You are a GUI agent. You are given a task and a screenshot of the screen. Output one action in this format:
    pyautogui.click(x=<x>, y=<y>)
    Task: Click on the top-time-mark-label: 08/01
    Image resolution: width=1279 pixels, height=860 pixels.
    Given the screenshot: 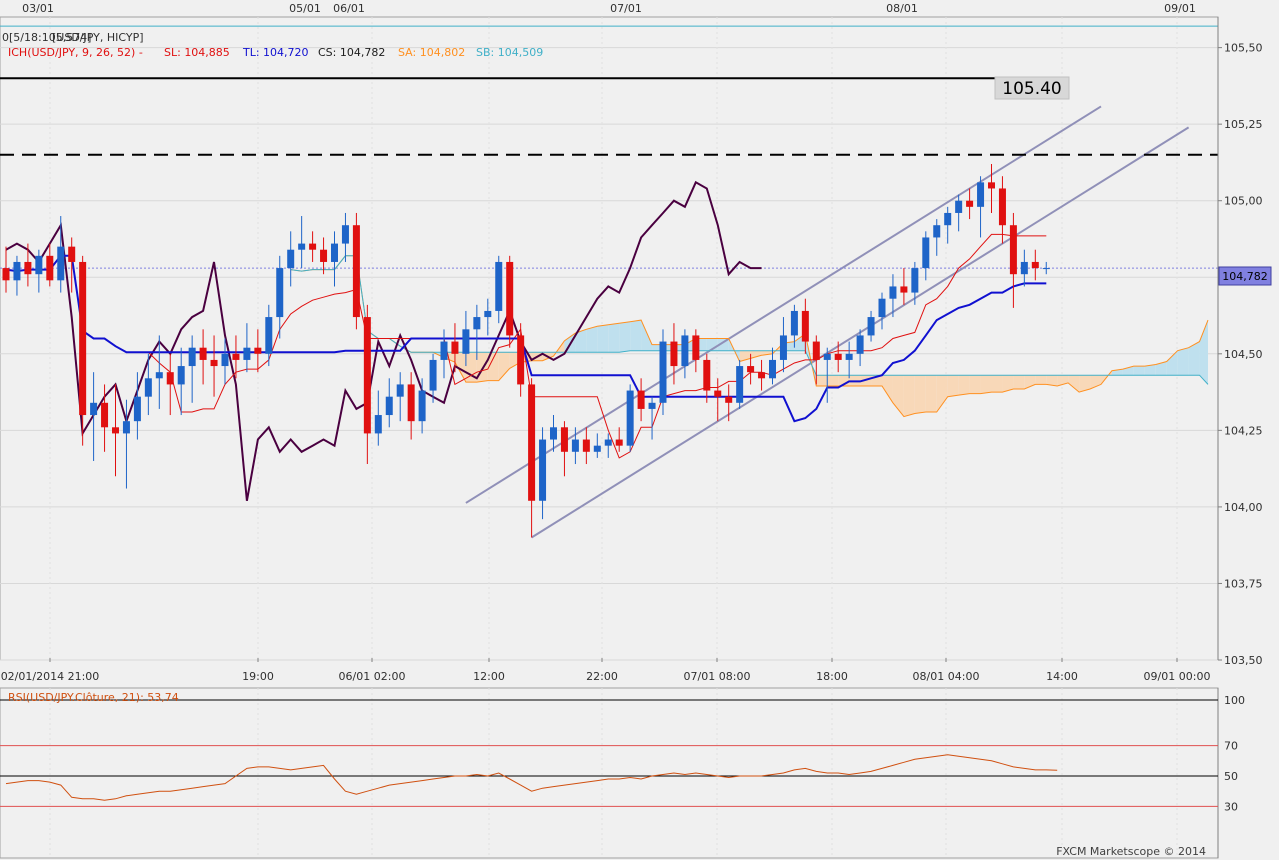 What is the action you would take?
    pyautogui.click(x=902, y=8)
    